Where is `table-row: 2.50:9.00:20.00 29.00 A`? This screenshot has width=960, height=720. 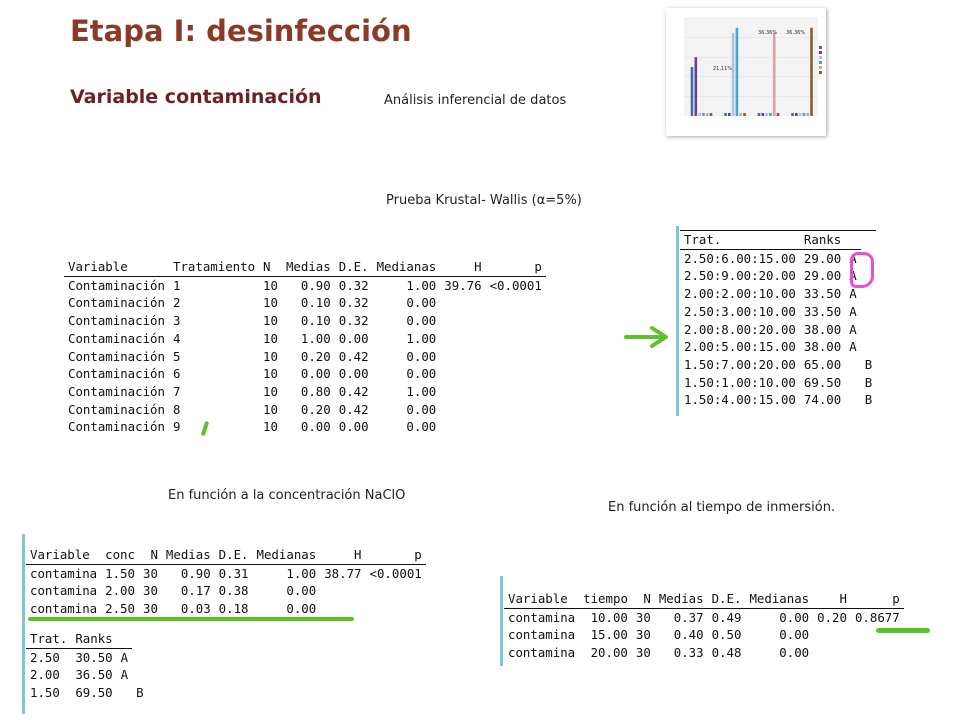
table-row: 2.50:9.00:20.00 29.00 A is located at coordinates (778, 276).